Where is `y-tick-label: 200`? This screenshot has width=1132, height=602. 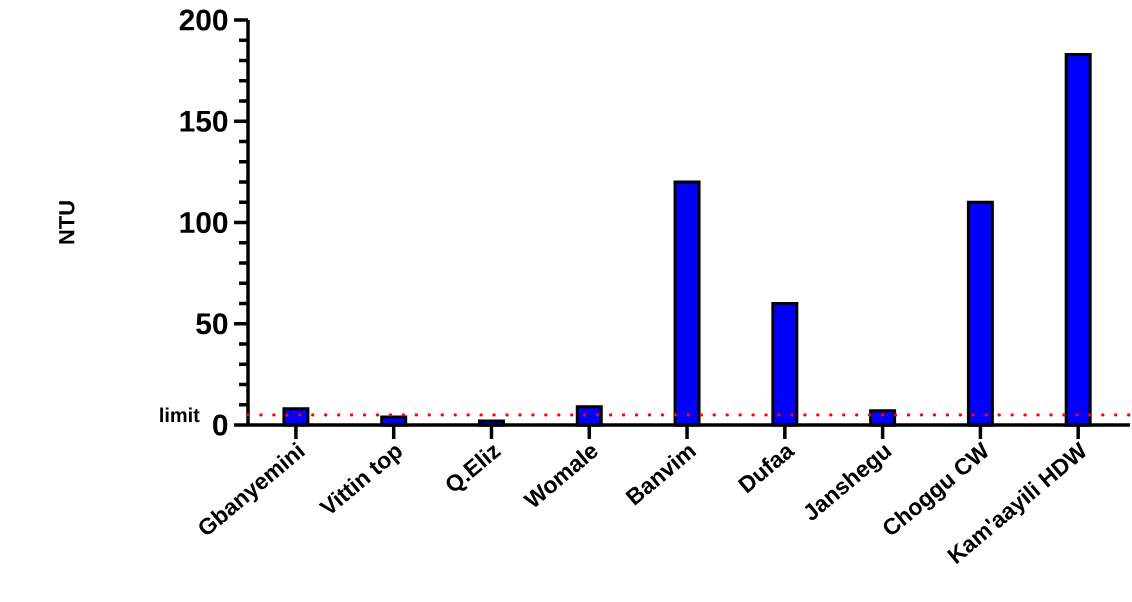 y-tick-label: 200 is located at coordinates (203, 20).